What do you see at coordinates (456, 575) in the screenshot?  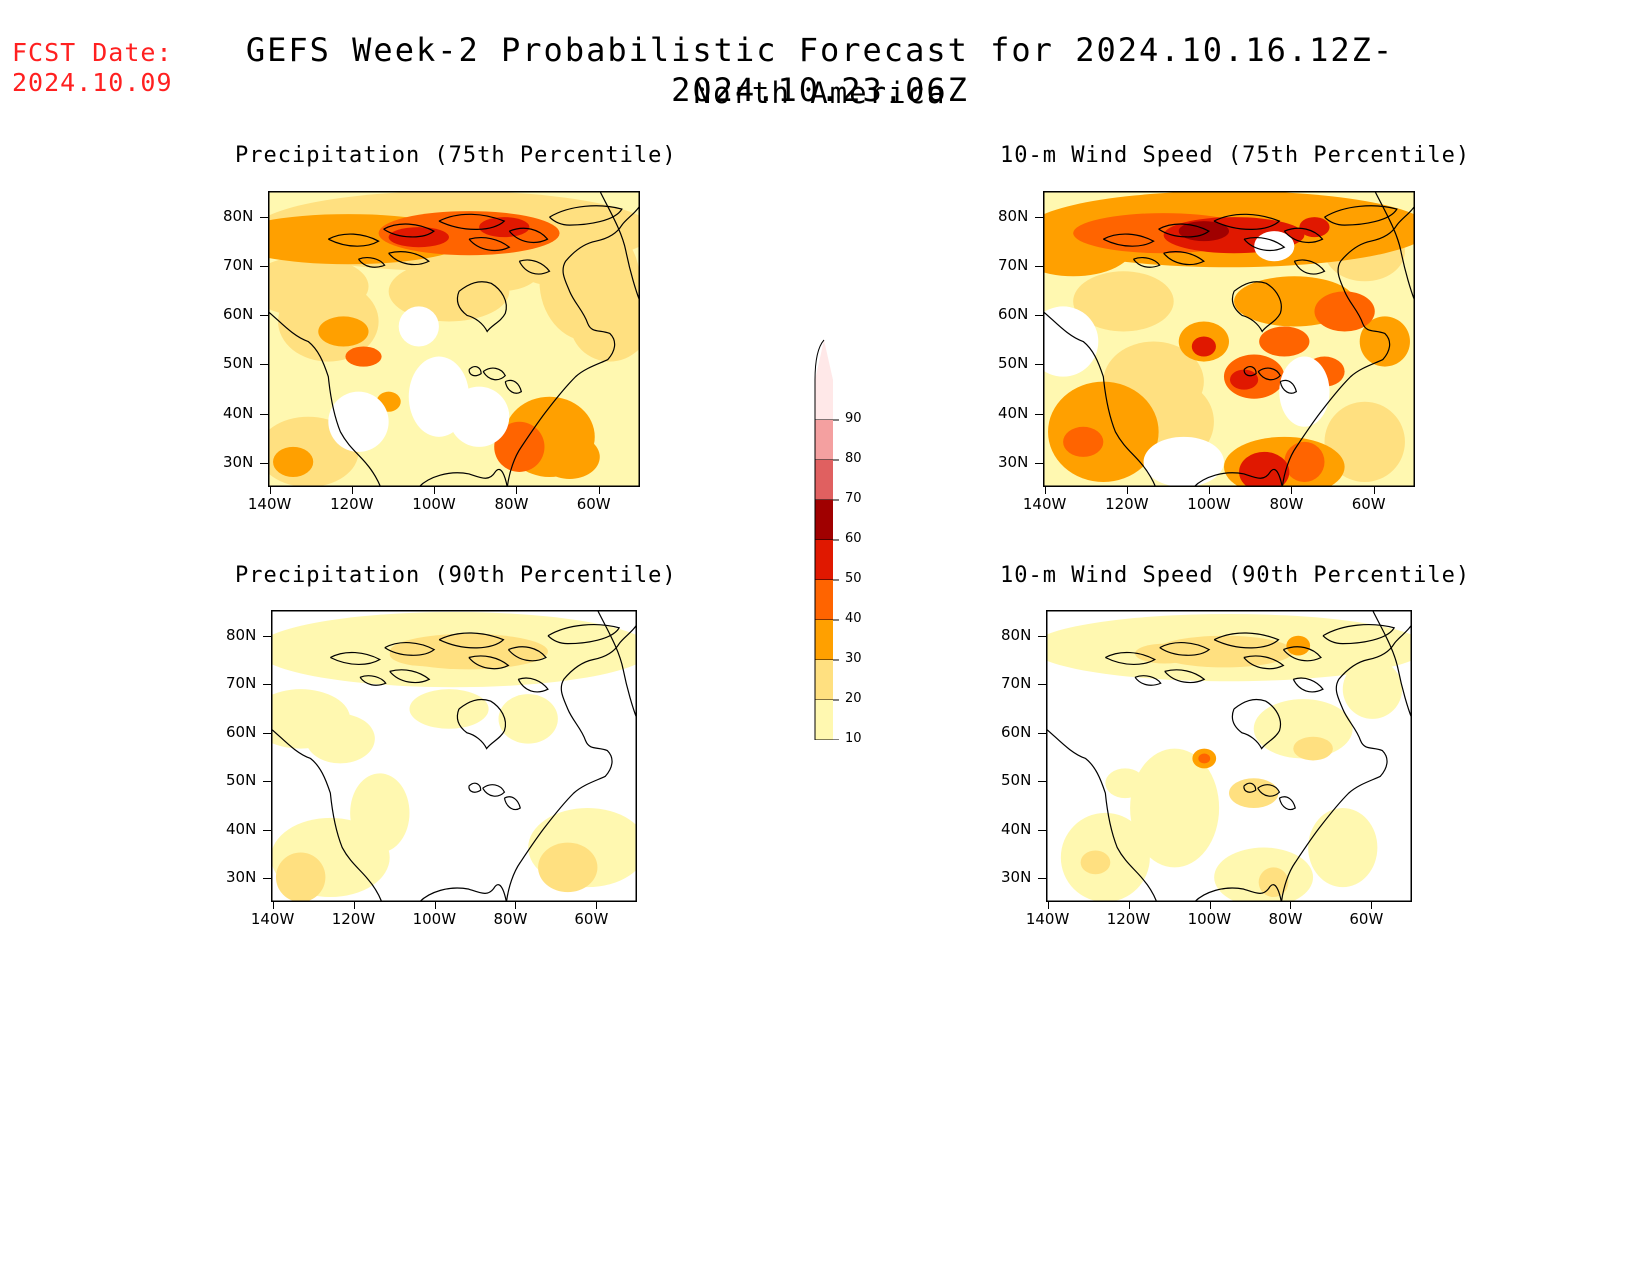 I see `panel-title-precip90: Precipitation (90th Percentile)` at bounding box center [456, 575].